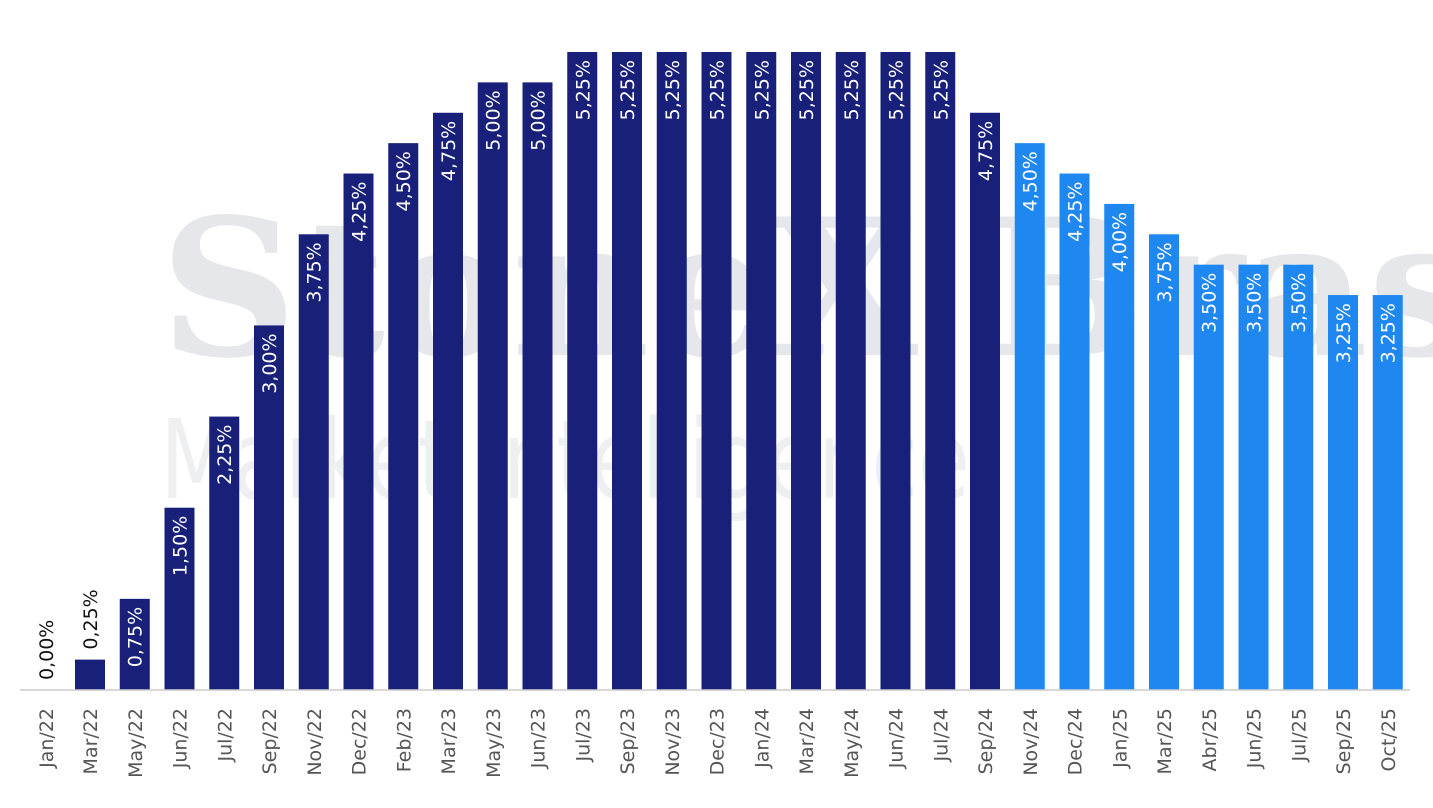 The height and width of the screenshot is (808, 1433). Describe the element at coordinates (628, 741) in the screenshot. I see `x-tick-label: Sep/23` at that location.